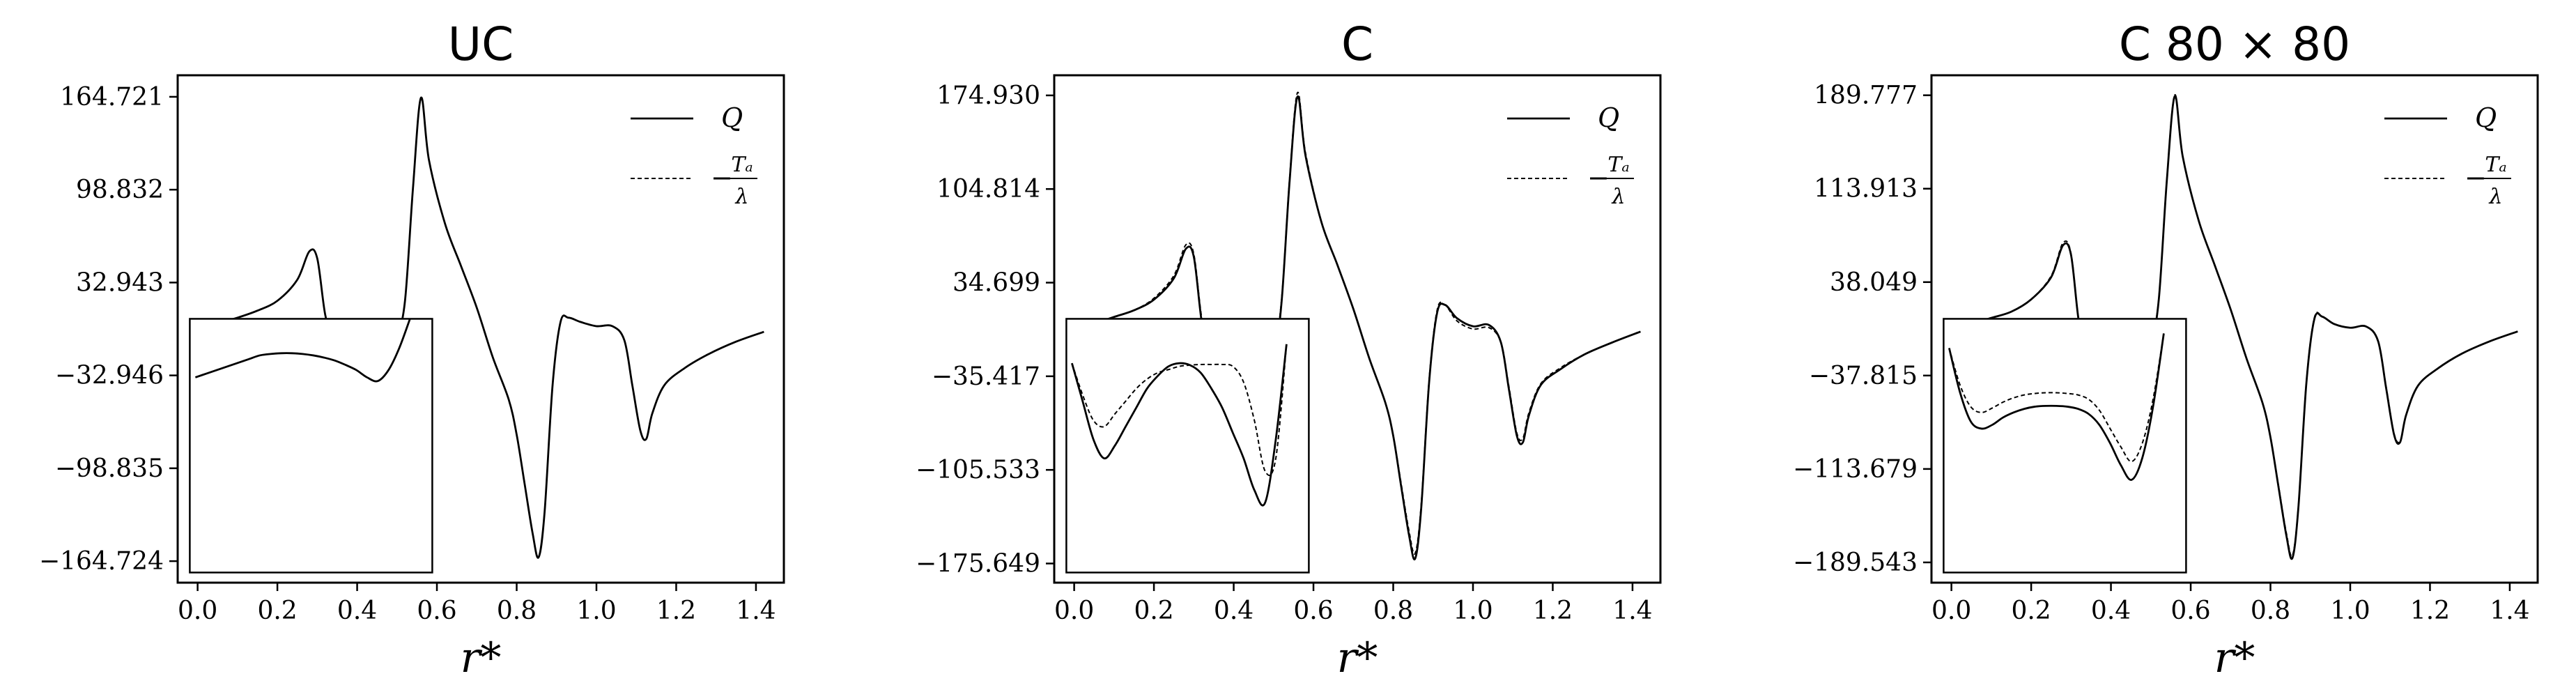 The image size is (2576, 690). I want to click on y-tick-label: 32.943, so click(120, 282).